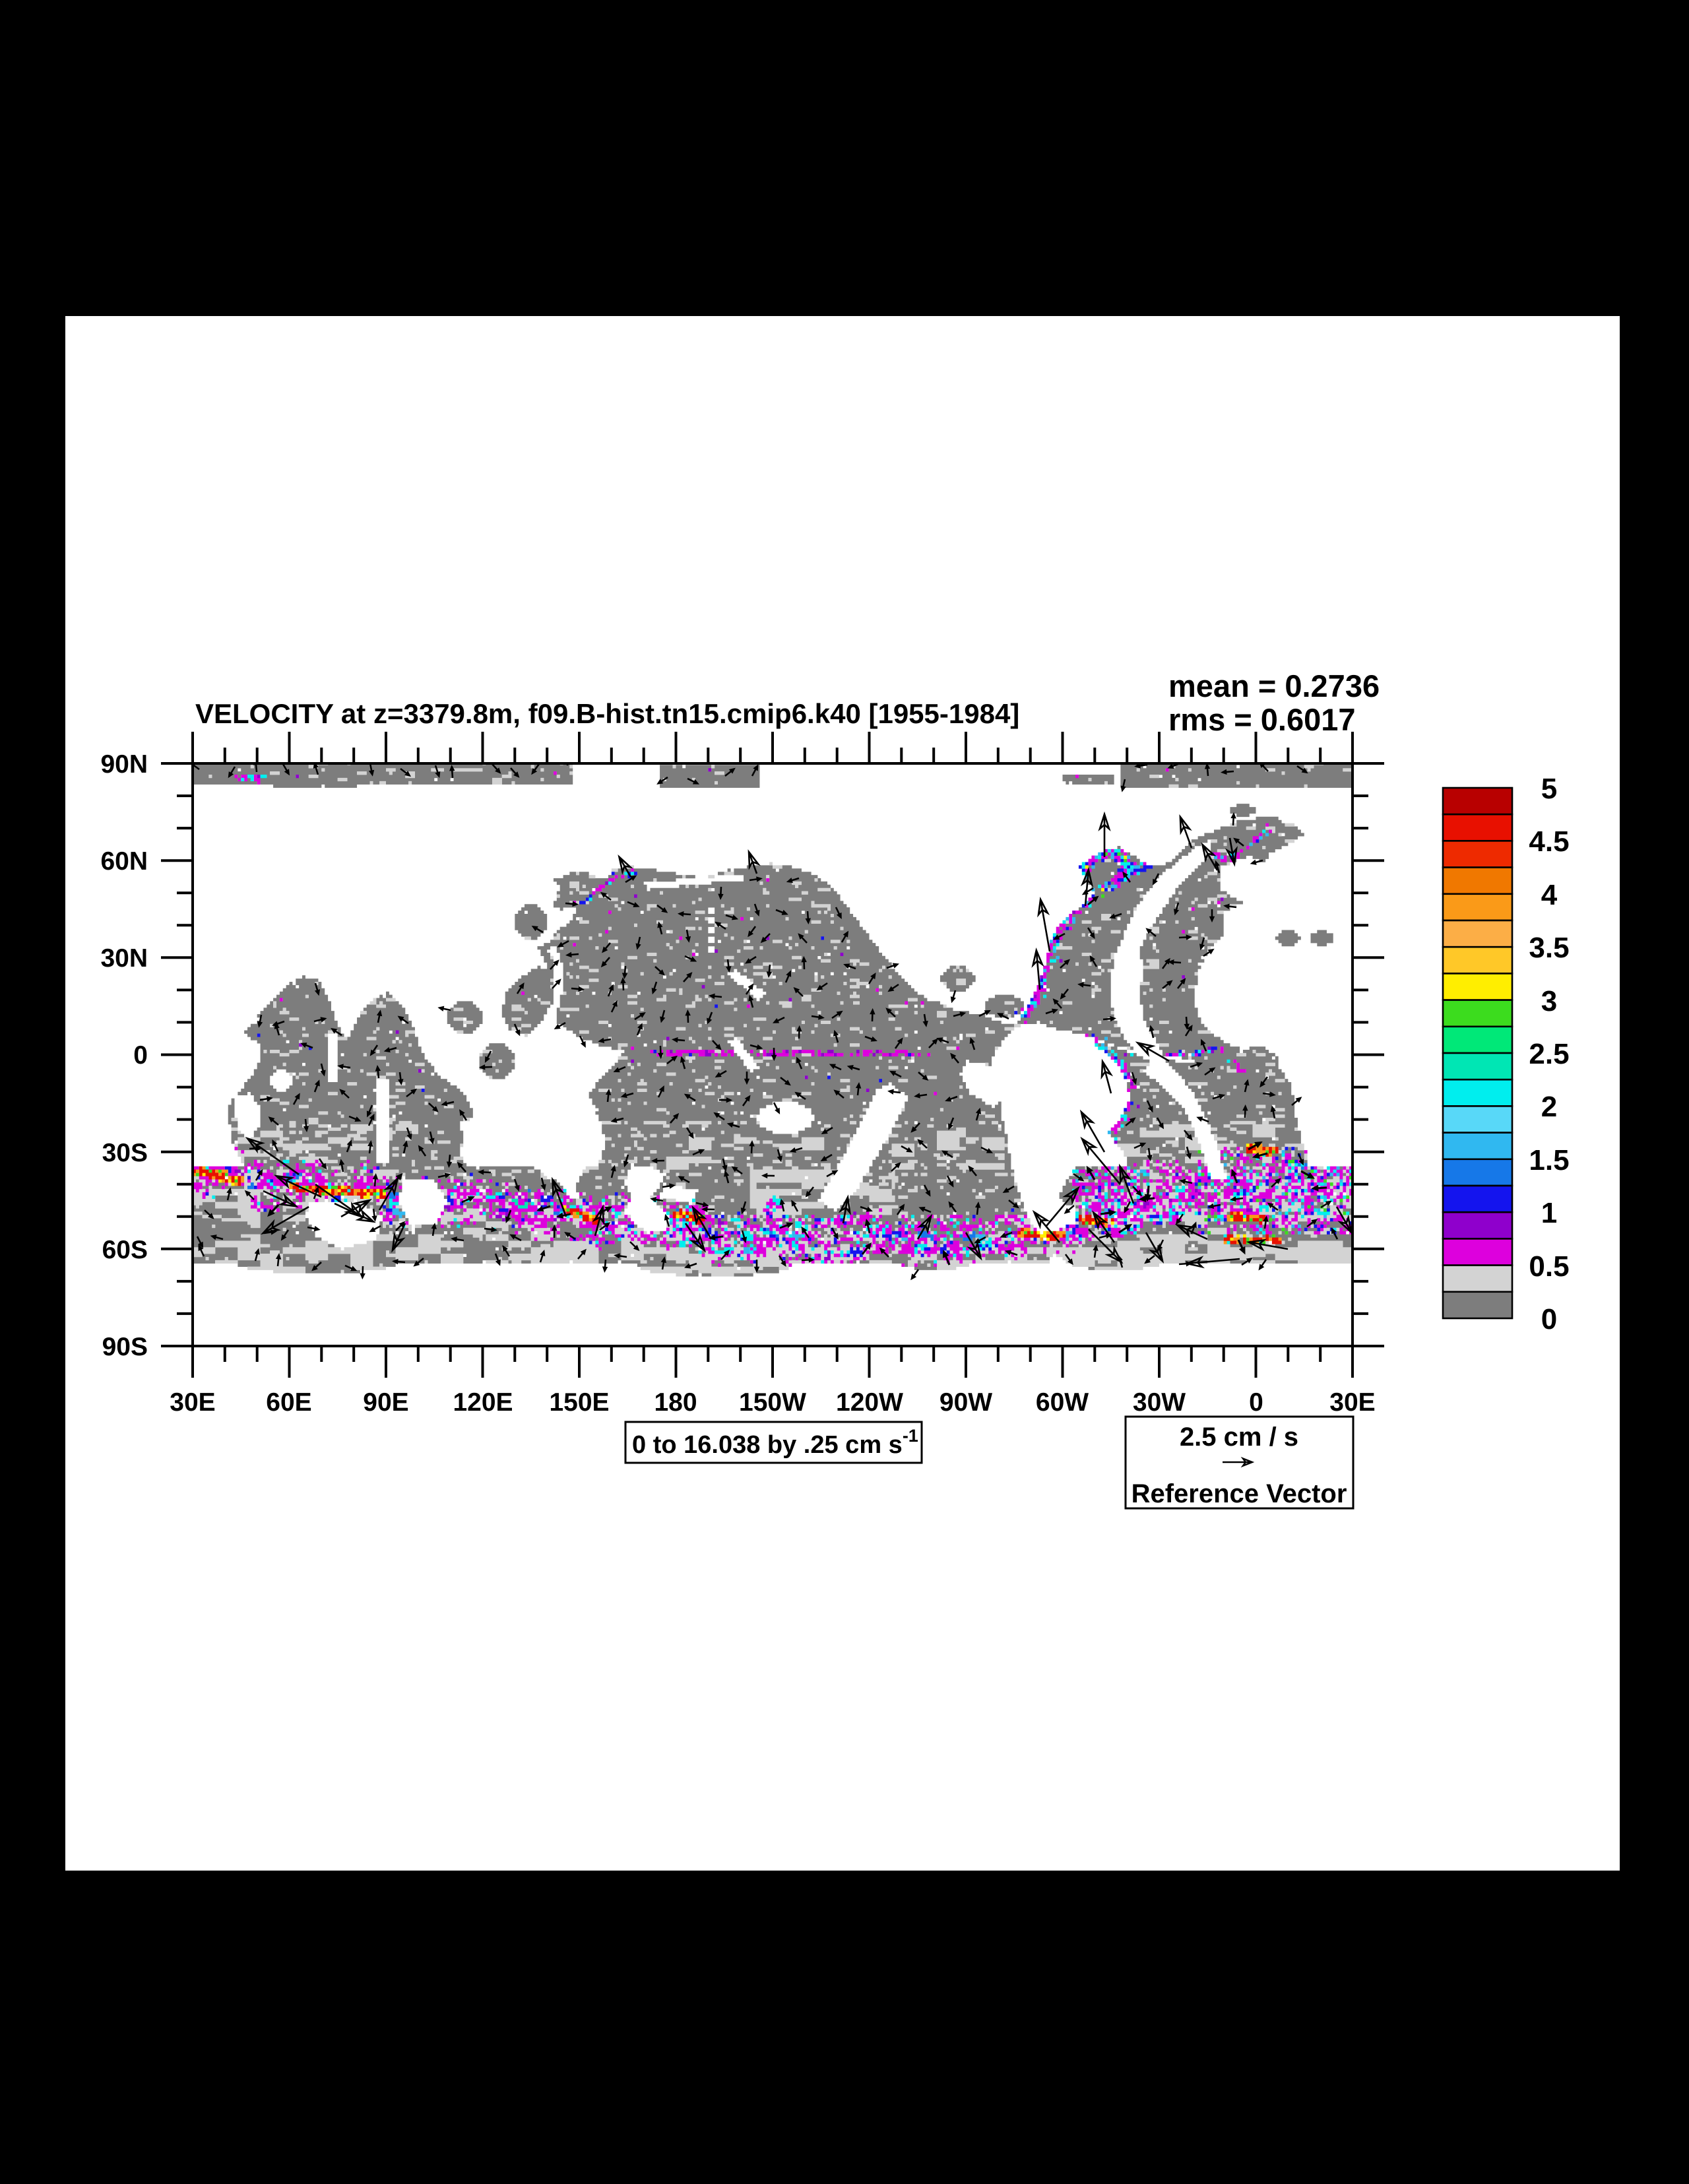  What do you see at coordinates (1549, 1001) in the screenshot?
I see `svg-text: 3` at bounding box center [1549, 1001].